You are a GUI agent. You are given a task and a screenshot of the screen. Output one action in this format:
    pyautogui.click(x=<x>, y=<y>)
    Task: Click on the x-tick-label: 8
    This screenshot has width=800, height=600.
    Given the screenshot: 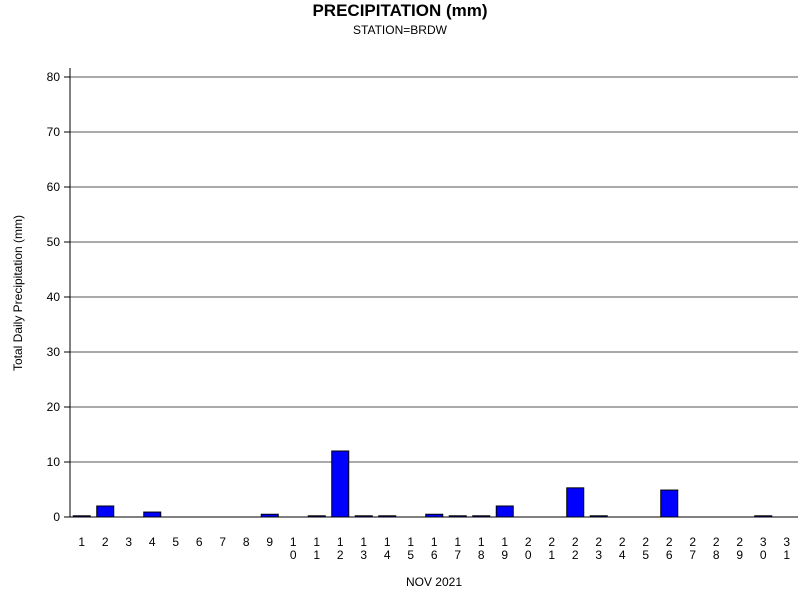 What is the action you would take?
    pyautogui.click(x=246, y=542)
    